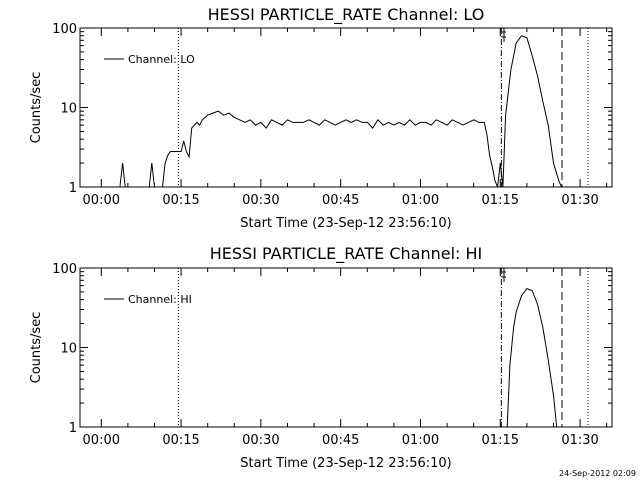 The width and height of the screenshot is (640, 480). Describe the element at coordinates (532, 358) in the screenshot. I see `series-line` at that location.